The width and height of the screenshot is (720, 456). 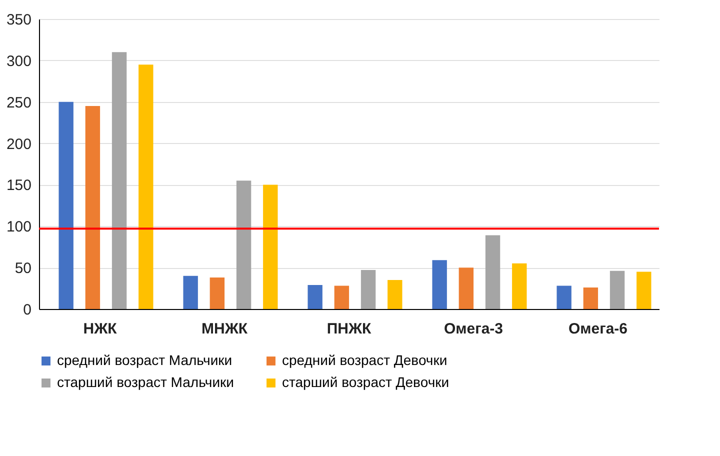 What do you see at coordinates (23, 269) in the screenshot?
I see `y-tick-label: 50` at bounding box center [23, 269].